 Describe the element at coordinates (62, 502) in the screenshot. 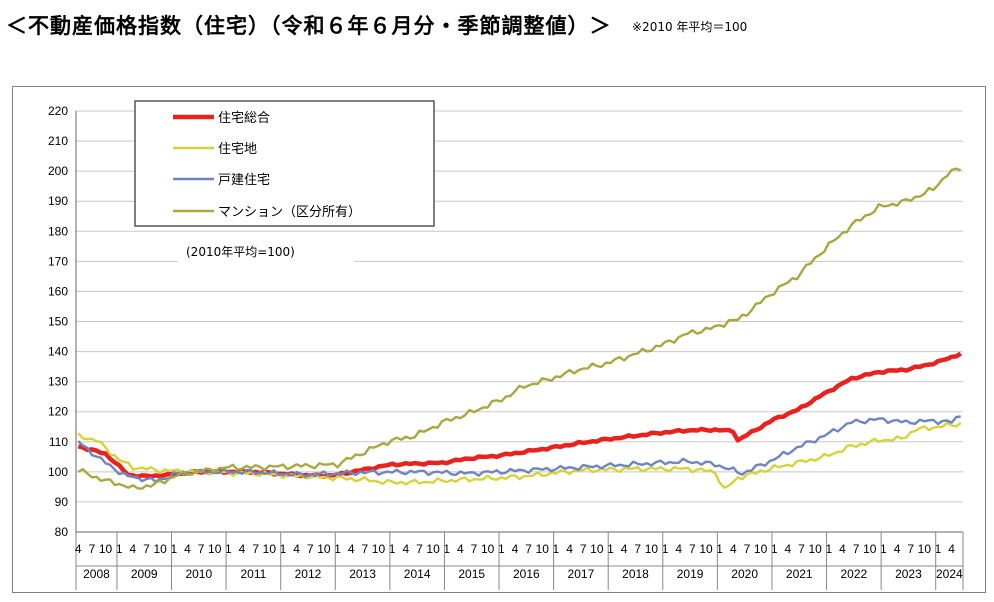

I see `y-tick-label: 90` at that location.